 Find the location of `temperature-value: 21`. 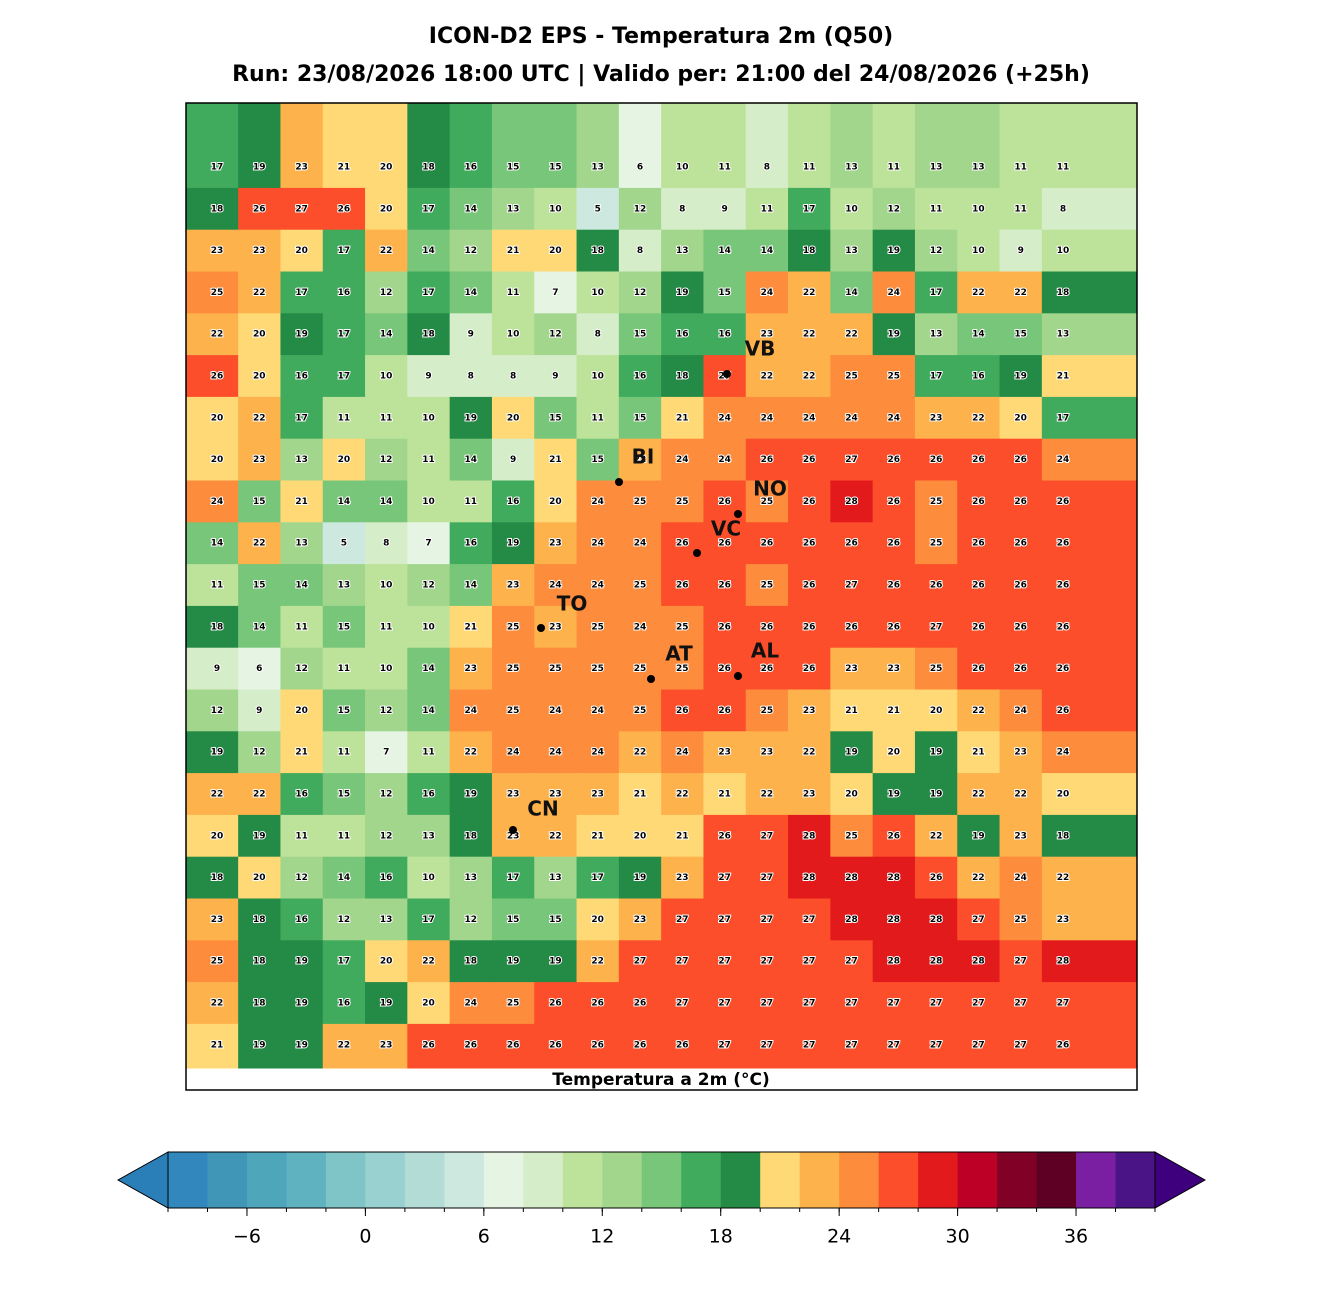

temperature-value: 21 is located at coordinates (344, 168).